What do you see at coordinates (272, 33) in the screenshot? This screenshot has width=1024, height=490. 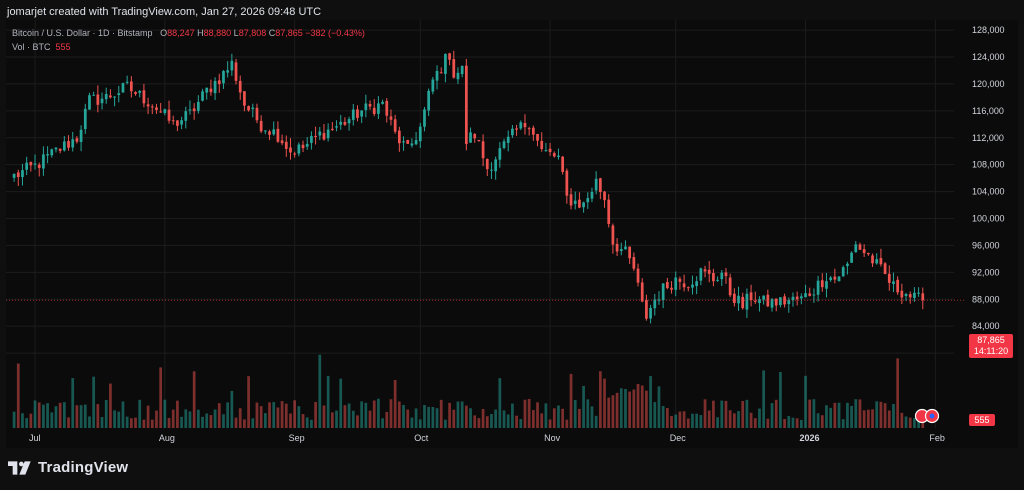 I see `close-label: C` at bounding box center [272, 33].